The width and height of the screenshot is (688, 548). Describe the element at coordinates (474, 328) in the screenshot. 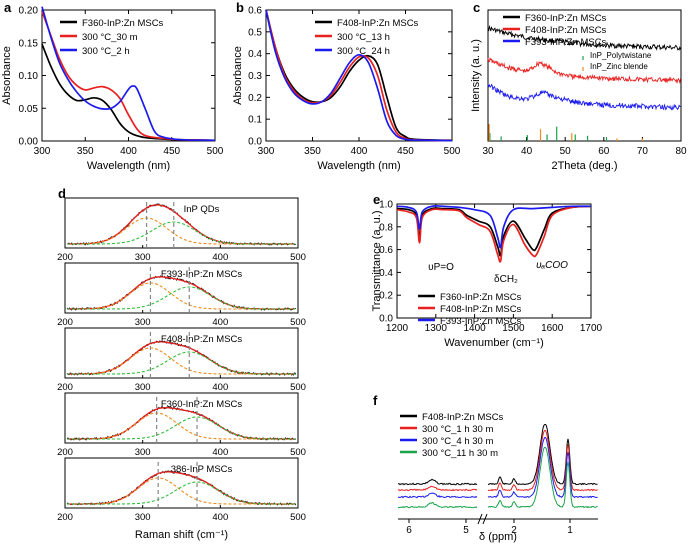

I see `x-tick-label: 1400` at that location.